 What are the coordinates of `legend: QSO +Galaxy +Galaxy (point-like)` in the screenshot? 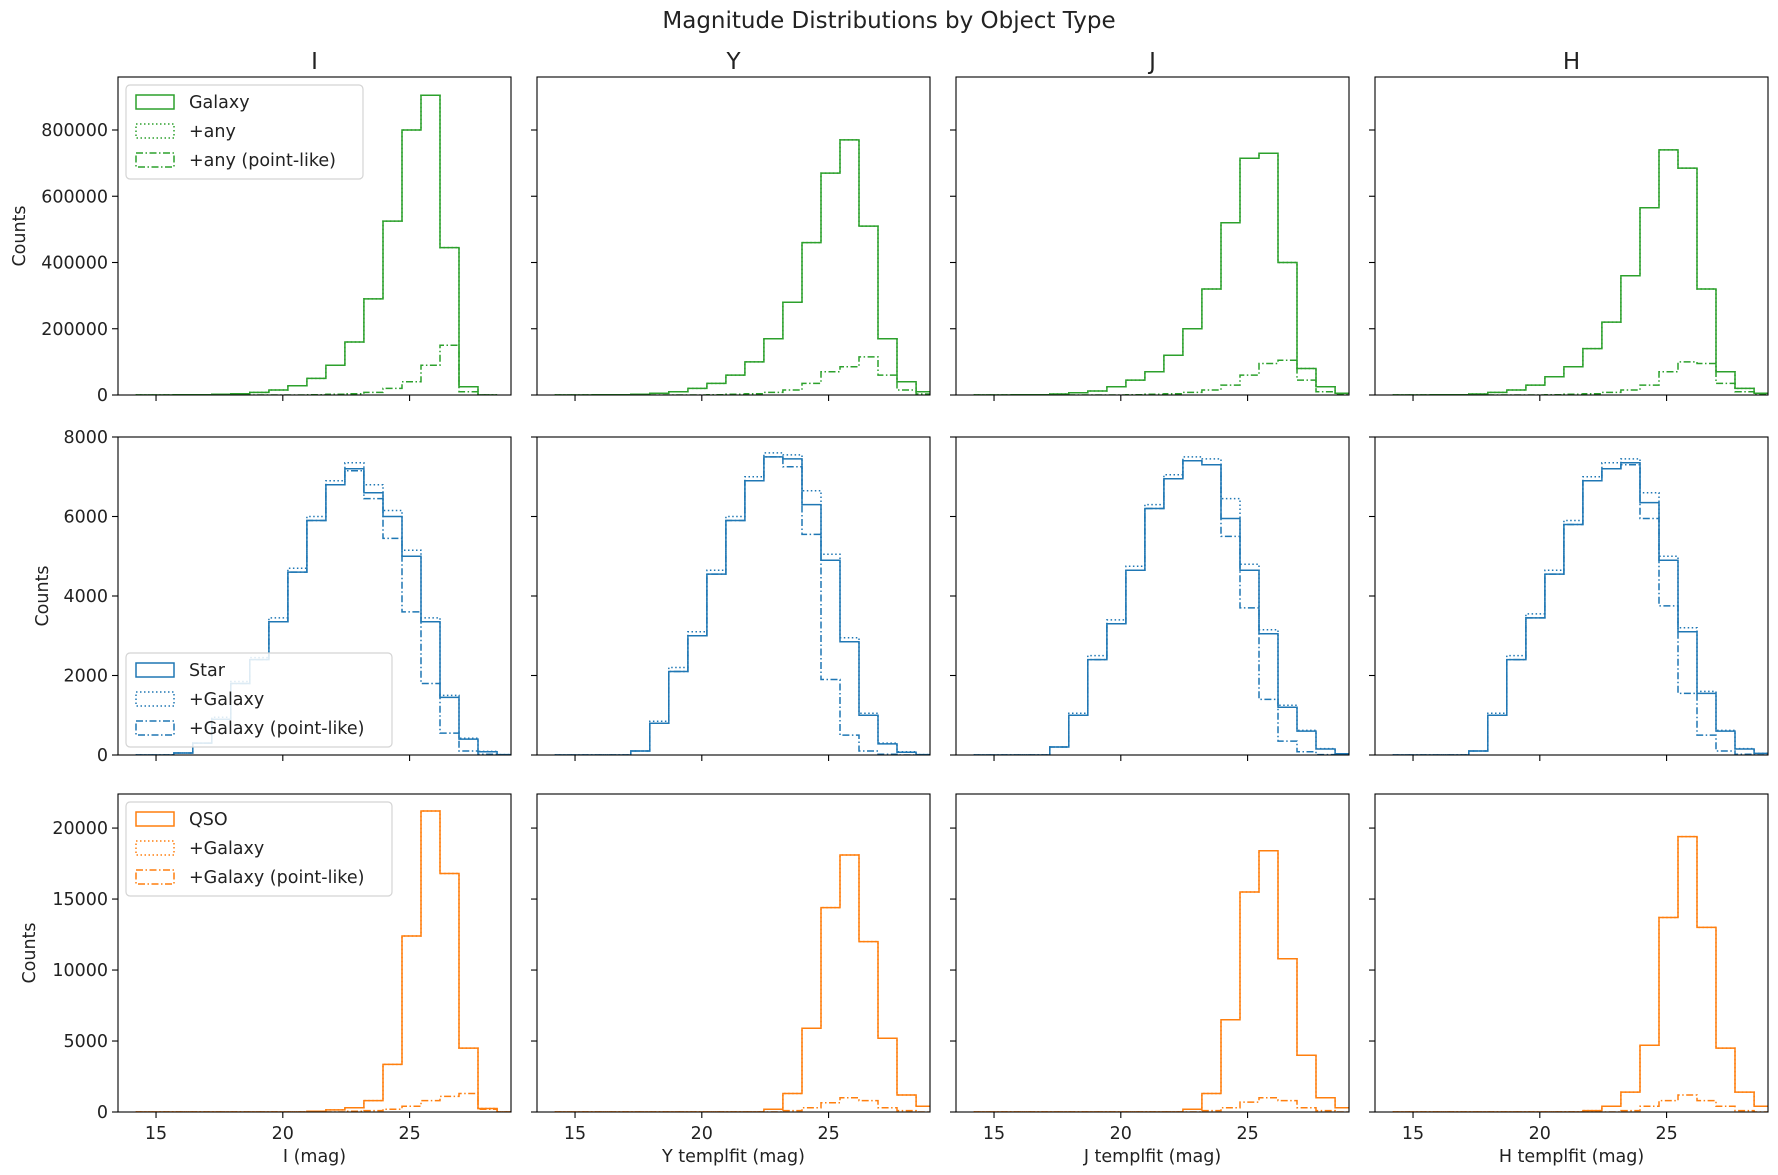 It's located at (259, 849).